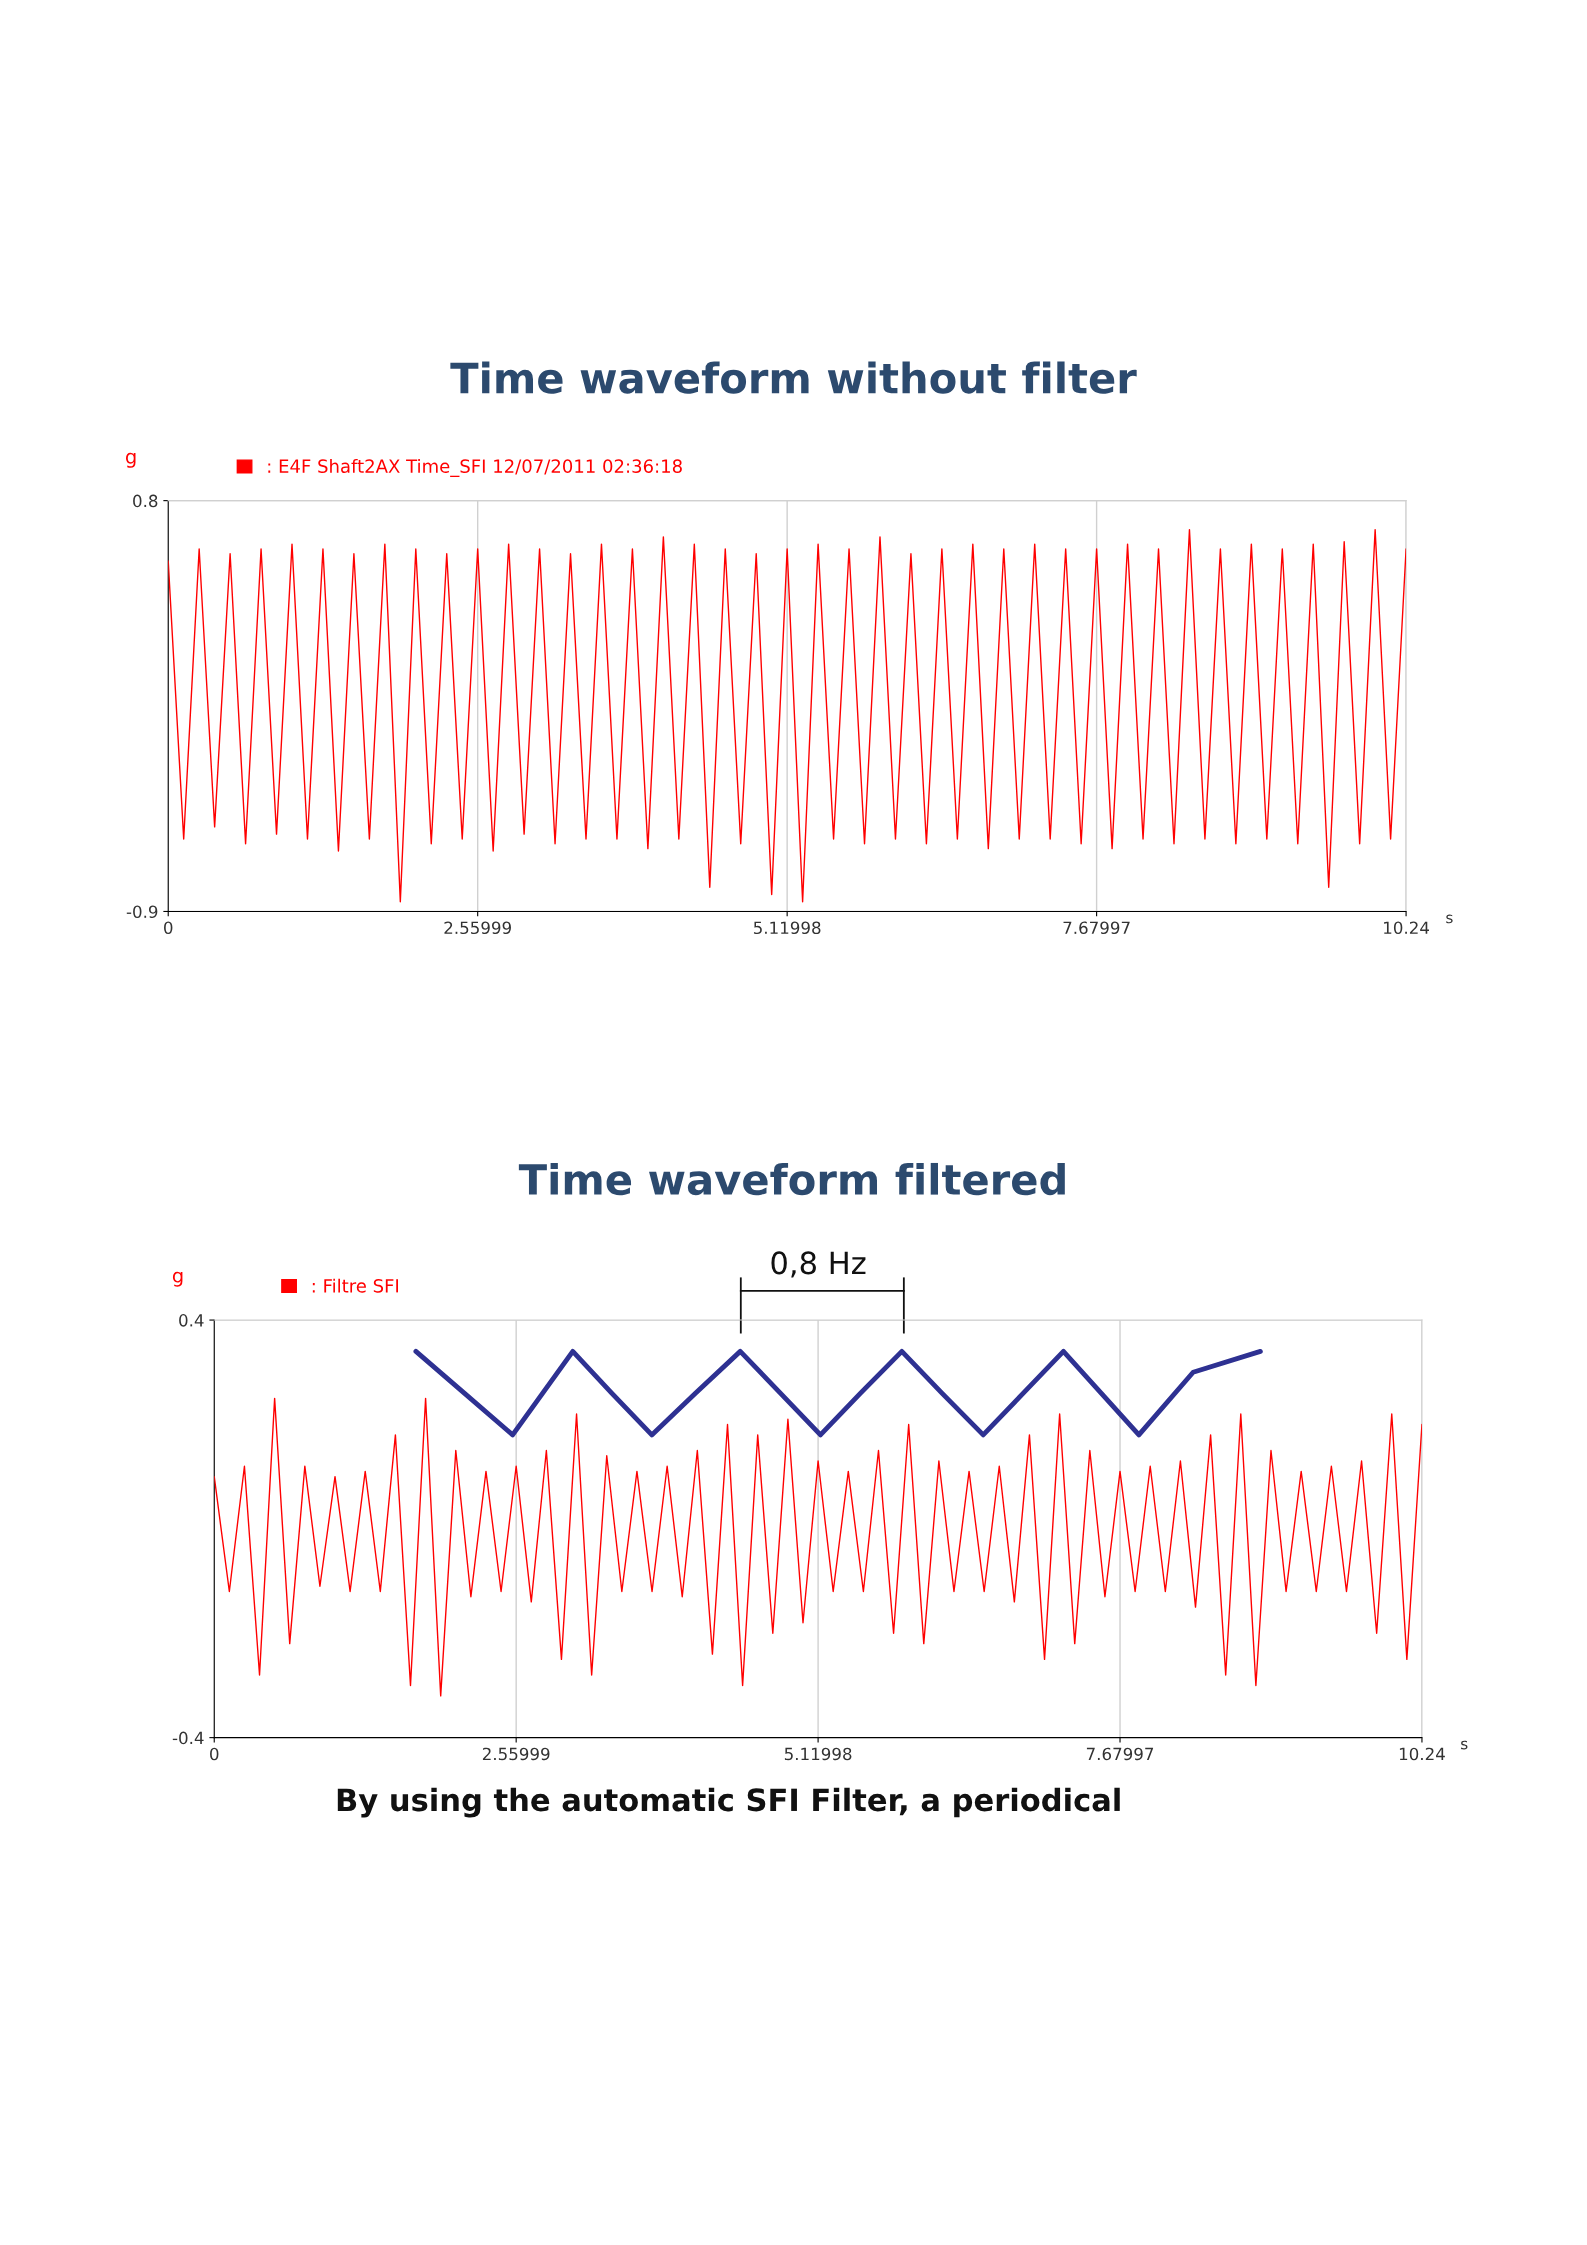 The height and width of the screenshot is (2245, 1587). What do you see at coordinates (475, 468) in the screenshot?
I see `legend-label: : E4F Shaft2AX Time_SFI 12/07/2011 02:36:18` at bounding box center [475, 468].